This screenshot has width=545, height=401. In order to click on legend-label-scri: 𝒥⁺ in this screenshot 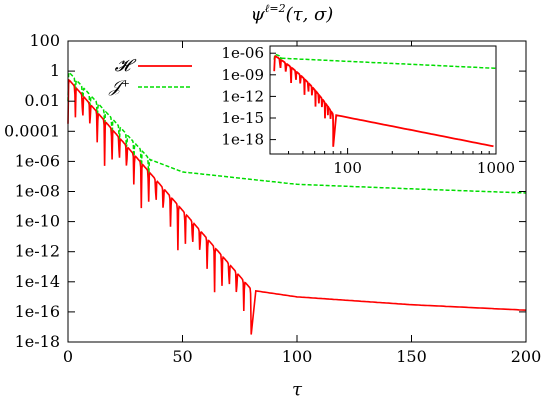, I will do `click(119, 87)`.